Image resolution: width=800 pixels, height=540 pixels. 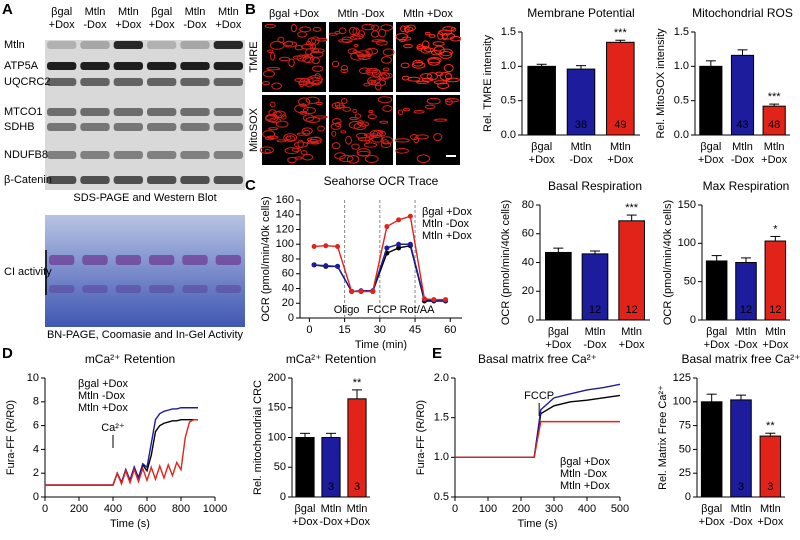 What do you see at coordinates (36, 426) in the screenshot?
I see `y-tick-label: 6` at bounding box center [36, 426].